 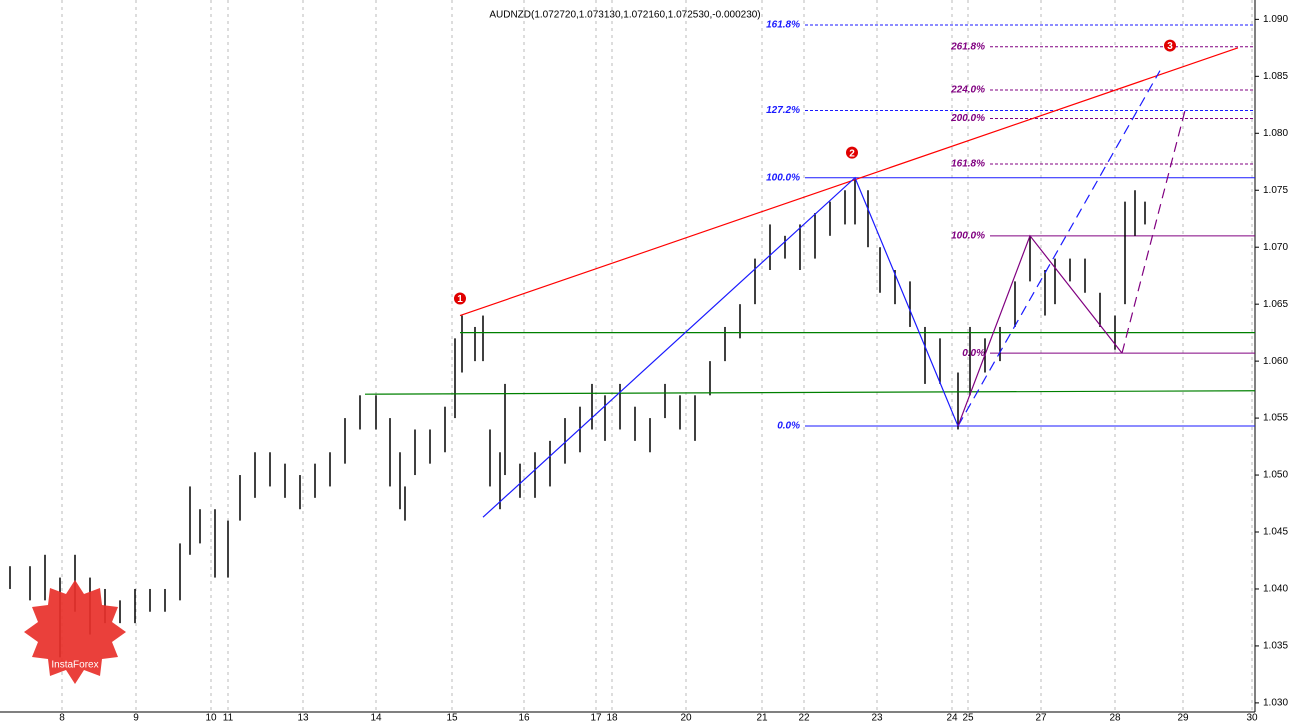 I want to click on x-tick-label: 10, so click(x=211, y=718).